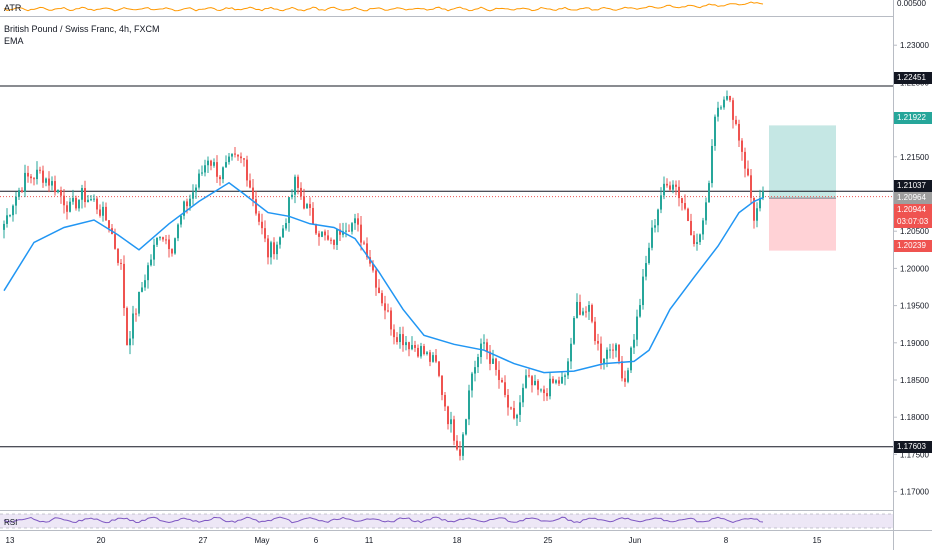  Describe the element at coordinates (203, 540) in the screenshot. I see `x-tick-label: 27` at that location.